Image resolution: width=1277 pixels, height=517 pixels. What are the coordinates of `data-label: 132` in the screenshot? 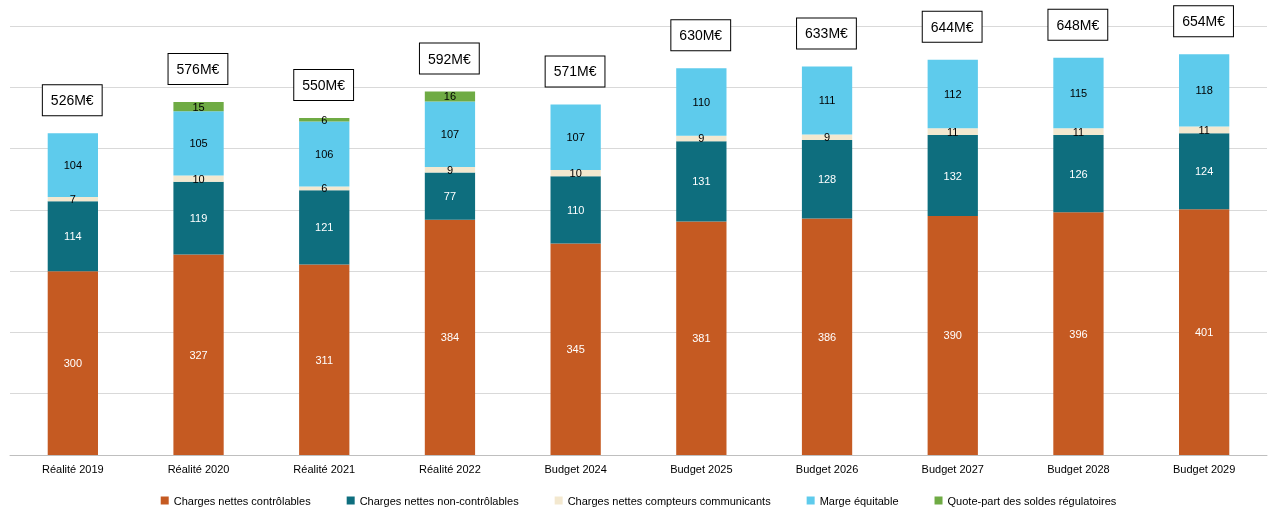 It's located at (952, 175).